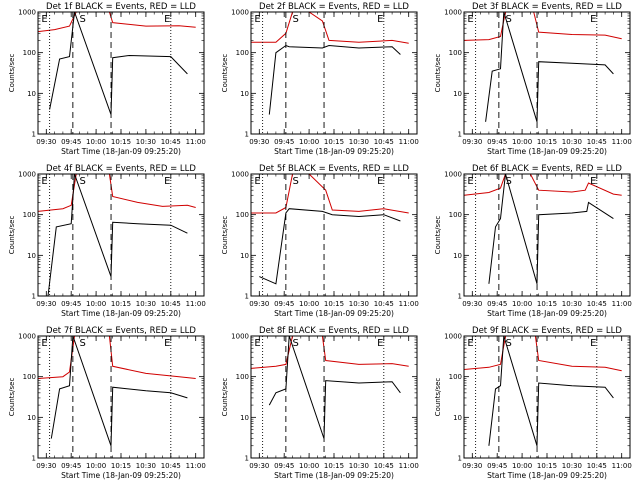 The height and width of the screenshot is (480, 640). I want to click on chart-title: Det 1f BLACK = Events, RED = LLD, so click(121, 7).